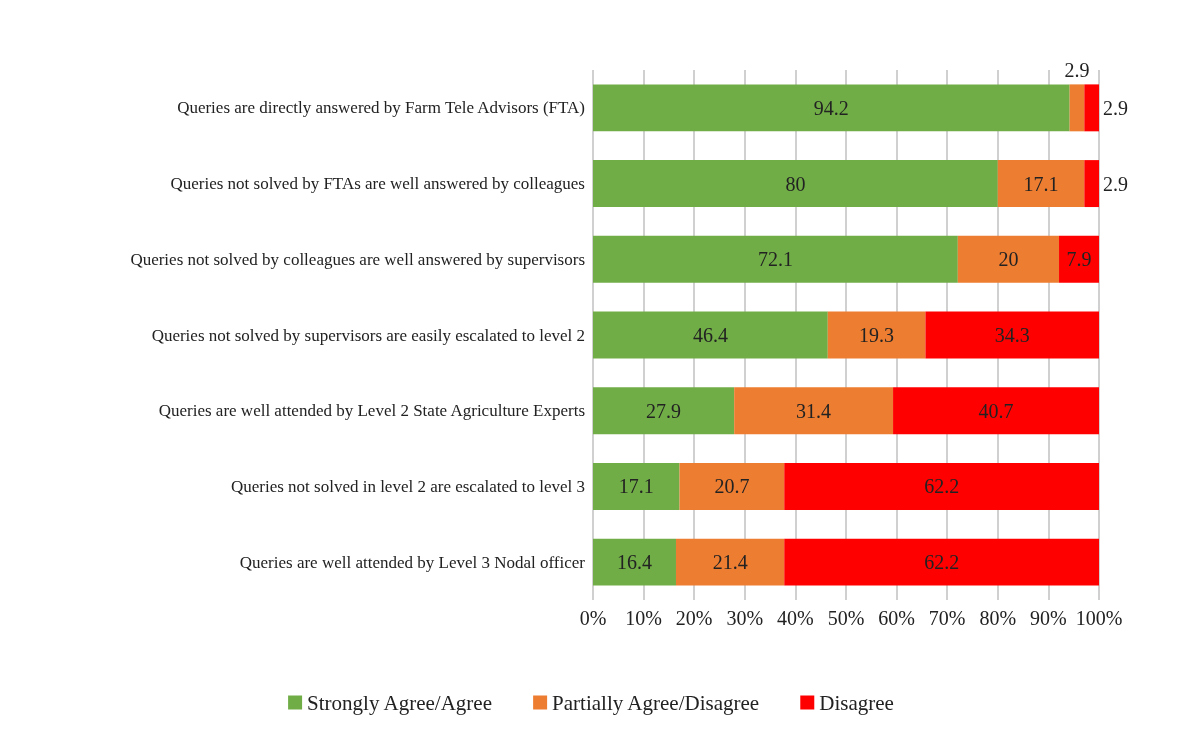  I want to click on data-label: 21.4, so click(730, 562).